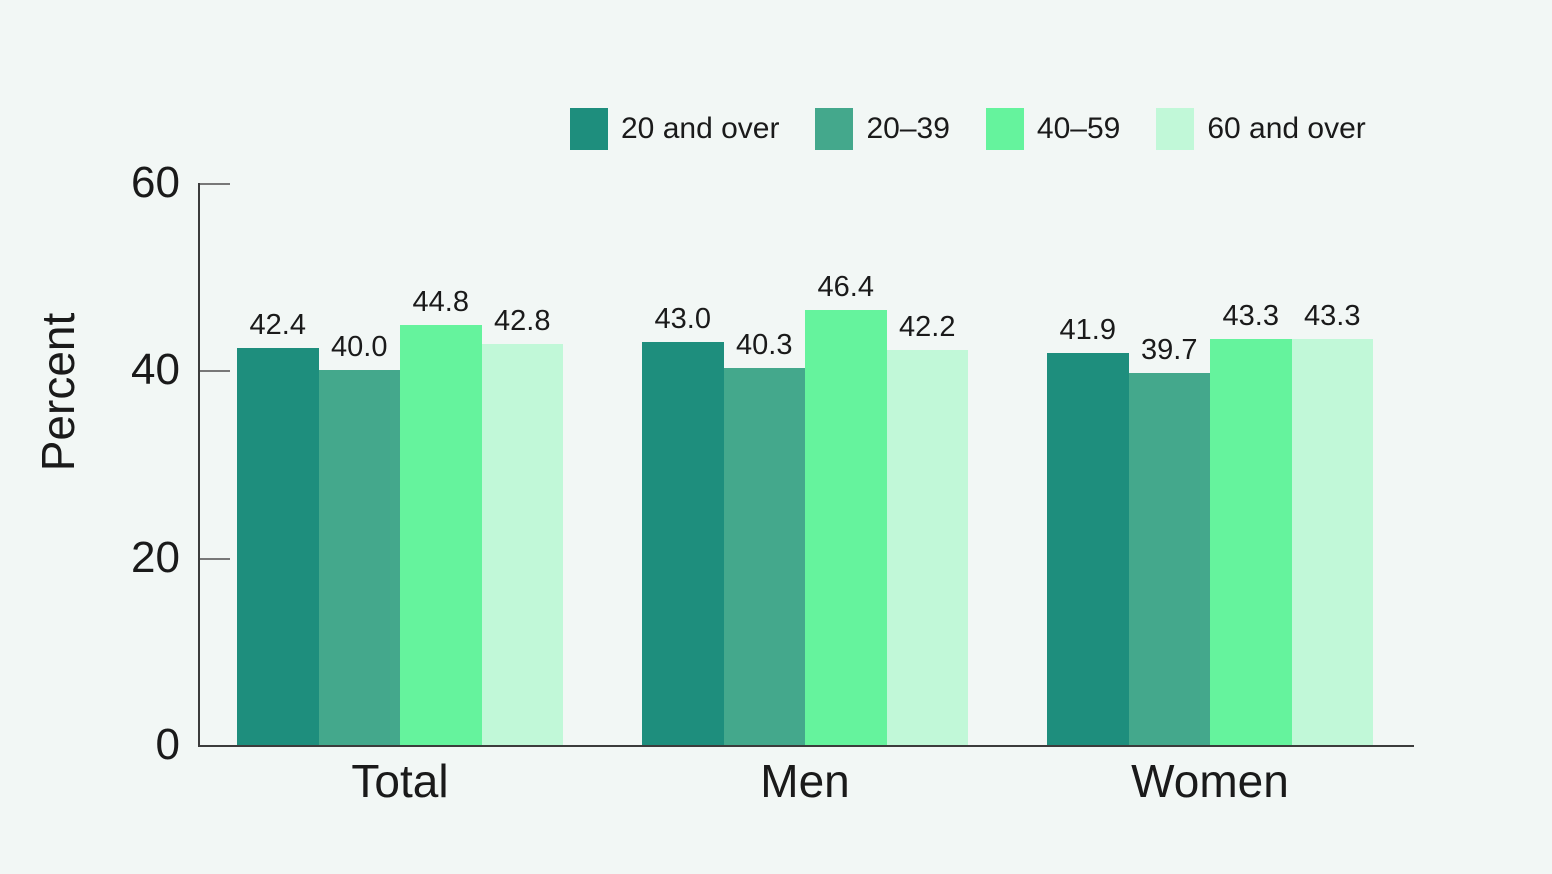 Image resolution: width=1552 pixels, height=874 pixels. I want to click on y-axis-tick-label-60: 60, so click(155, 182).